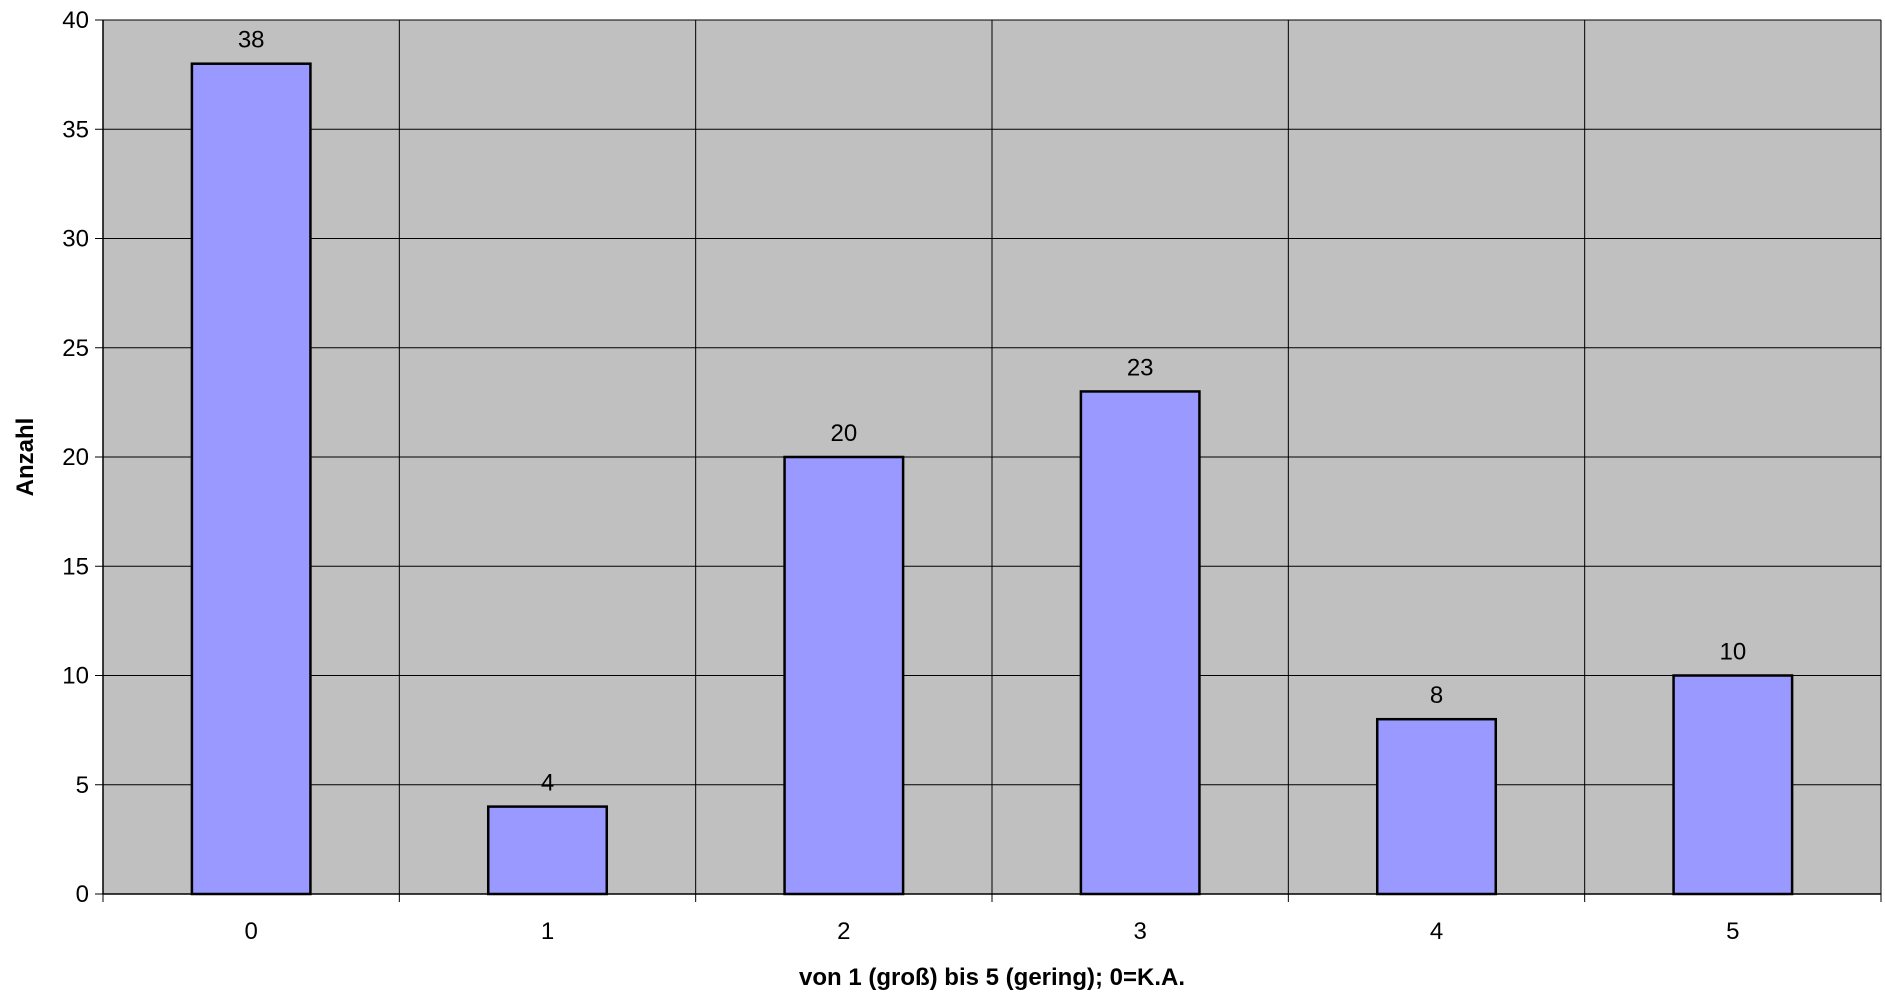 The height and width of the screenshot is (995, 1885). What do you see at coordinates (250, 931) in the screenshot?
I see `x-tick-label: 0` at bounding box center [250, 931].